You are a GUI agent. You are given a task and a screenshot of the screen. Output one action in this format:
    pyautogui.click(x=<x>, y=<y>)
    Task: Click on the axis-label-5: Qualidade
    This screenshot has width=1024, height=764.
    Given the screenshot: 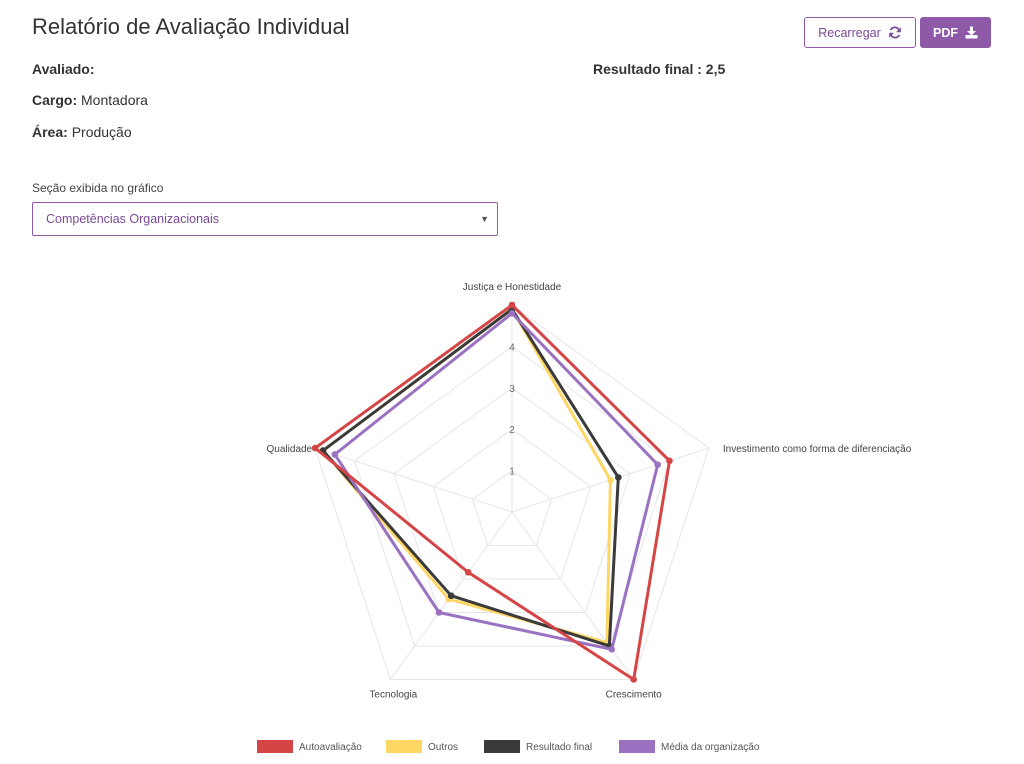 What is the action you would take?
    pyautogui.click(x=290, y=449)
    